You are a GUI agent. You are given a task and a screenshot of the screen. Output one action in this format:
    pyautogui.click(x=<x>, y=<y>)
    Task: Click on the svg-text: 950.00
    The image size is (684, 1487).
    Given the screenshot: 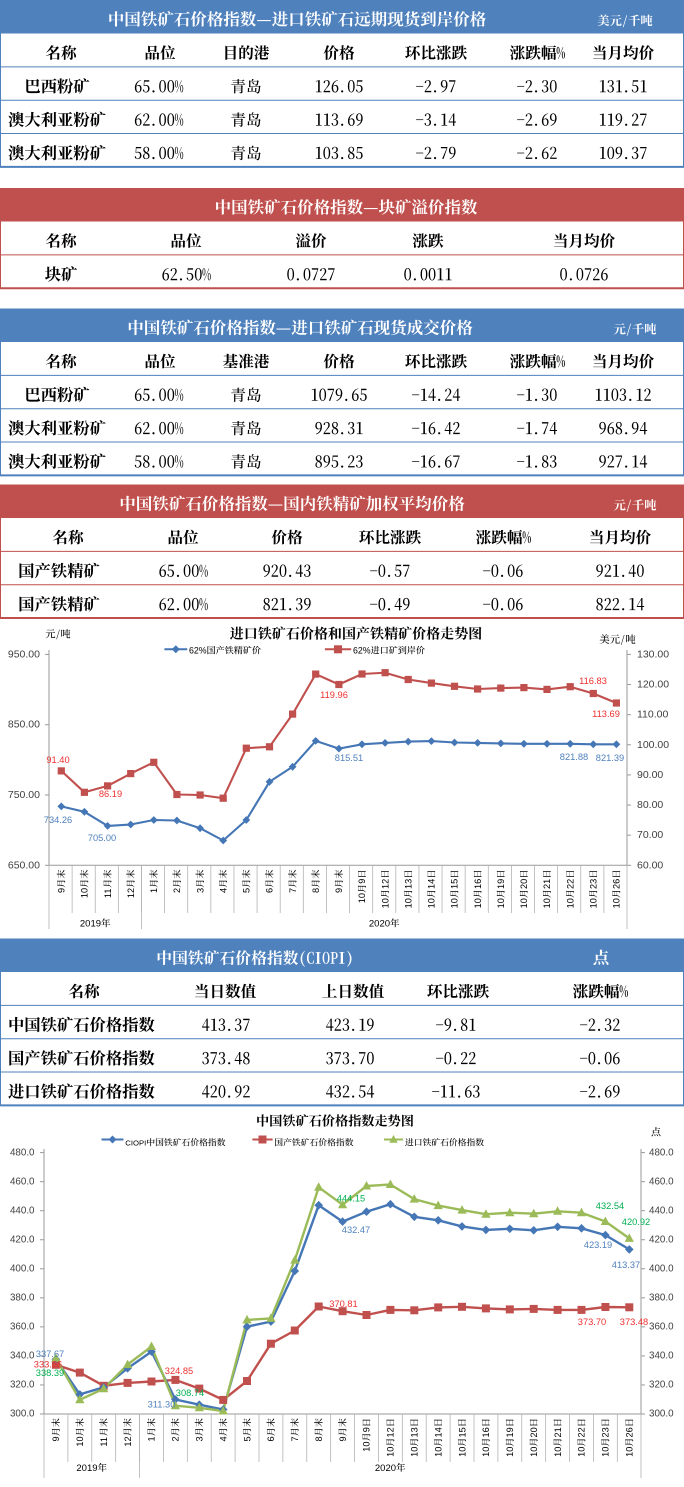 What is the action you would take?
    pyautogui.click(x=24, y=654)
    